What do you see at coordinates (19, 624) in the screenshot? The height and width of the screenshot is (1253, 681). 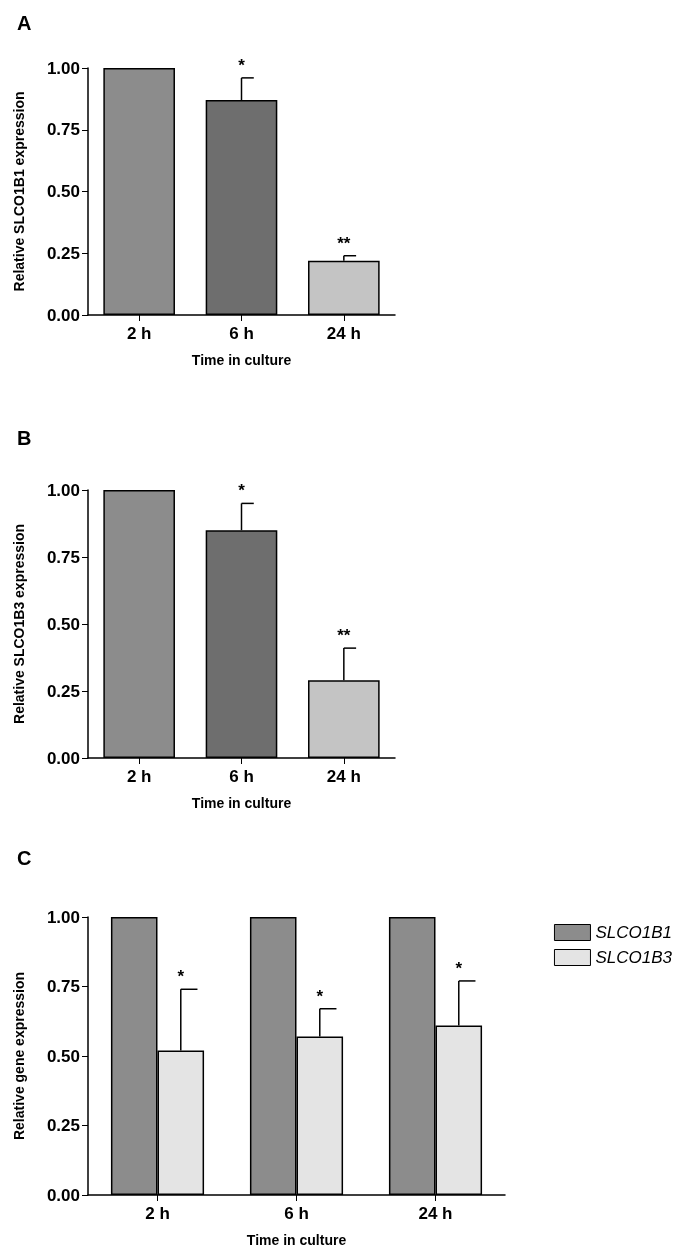 I see `y-axis-title: Relative SLCO1B3 expression` at bounding box center [19, 624].